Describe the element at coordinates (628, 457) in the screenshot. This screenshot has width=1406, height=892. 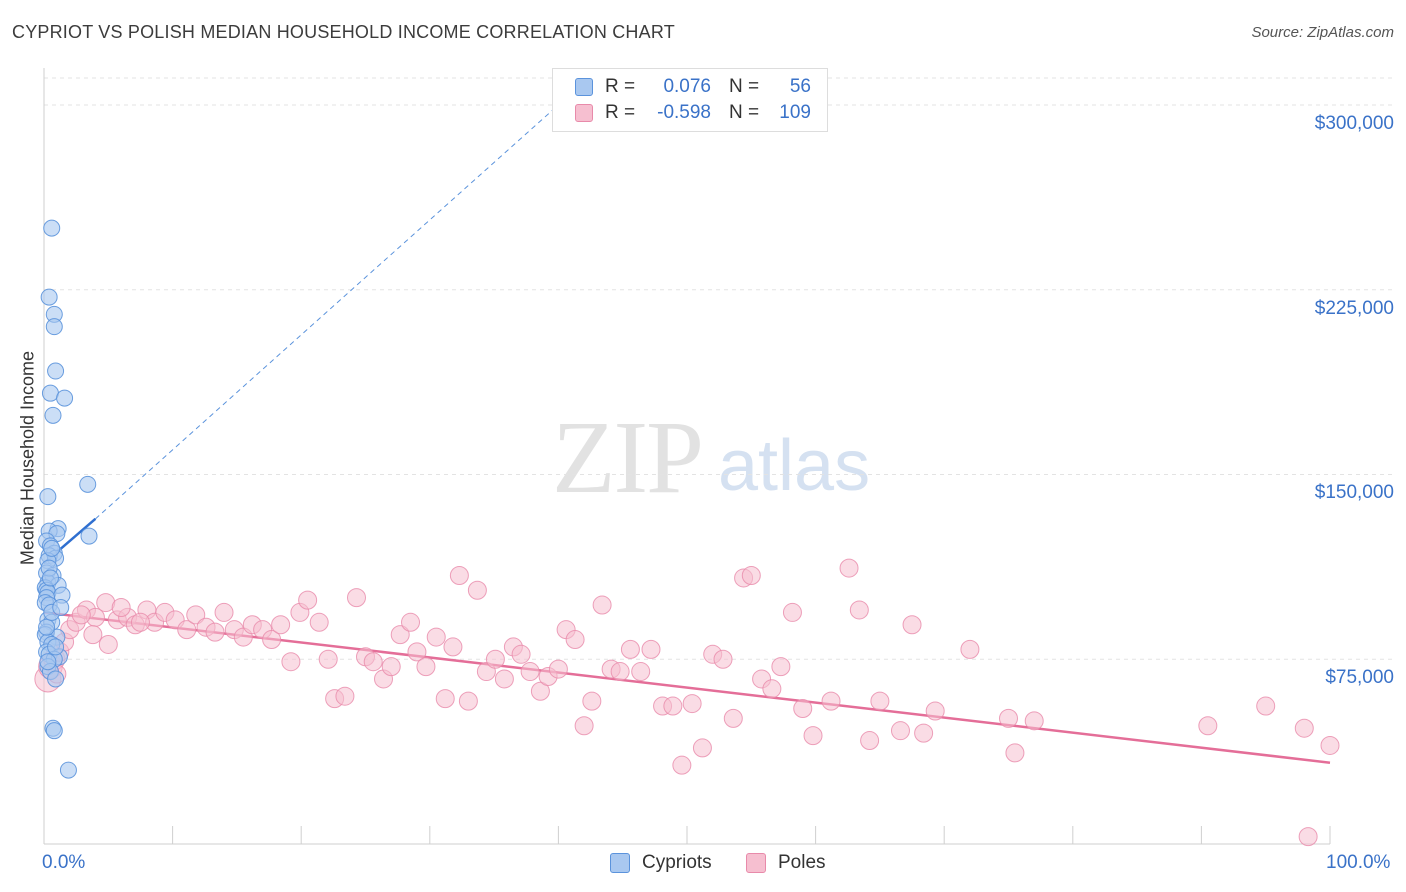
I see `watermark-zip: ZIP` at that location.